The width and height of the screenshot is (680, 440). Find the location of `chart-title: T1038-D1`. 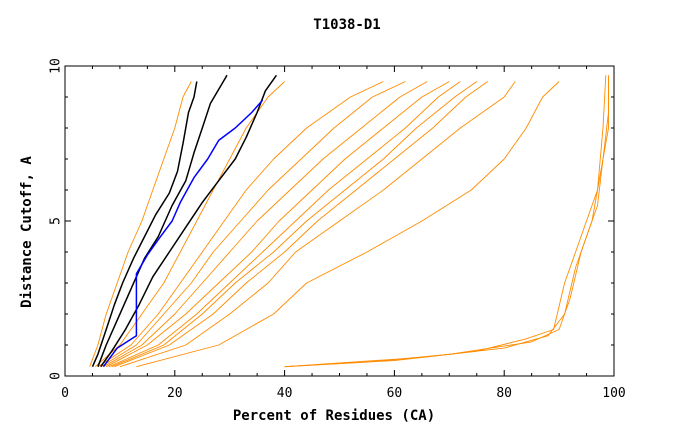

chart-title: T1038-D1 is located at coordinates (346, 25).